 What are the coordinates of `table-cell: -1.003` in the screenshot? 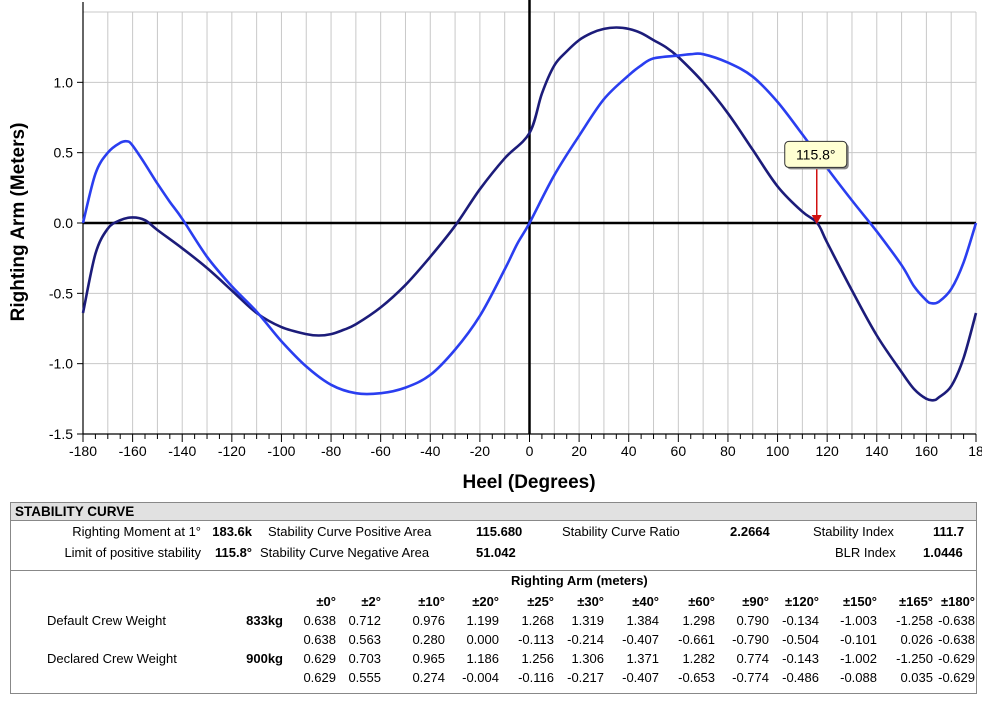 It's located at (858, 620).